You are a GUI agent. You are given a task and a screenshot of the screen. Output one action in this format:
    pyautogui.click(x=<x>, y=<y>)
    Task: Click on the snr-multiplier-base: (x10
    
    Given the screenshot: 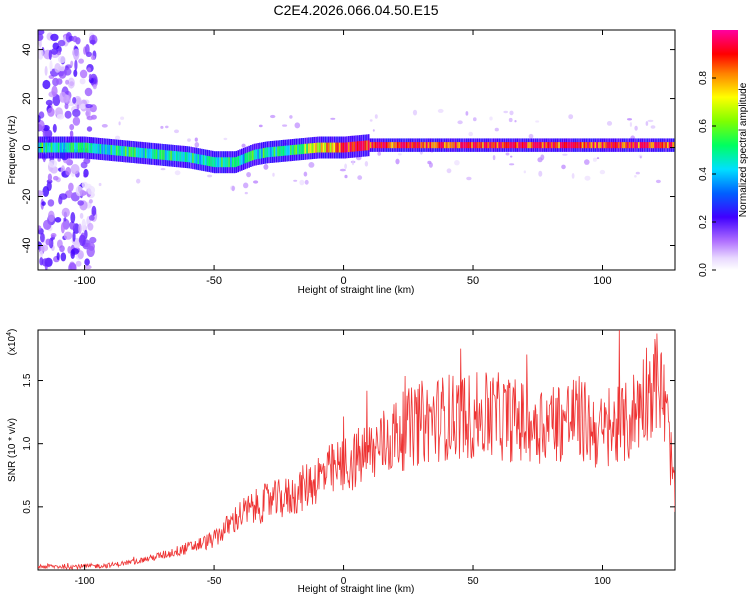 What is the action you would take?
    pyautogui.click(x=12, y=345)
    